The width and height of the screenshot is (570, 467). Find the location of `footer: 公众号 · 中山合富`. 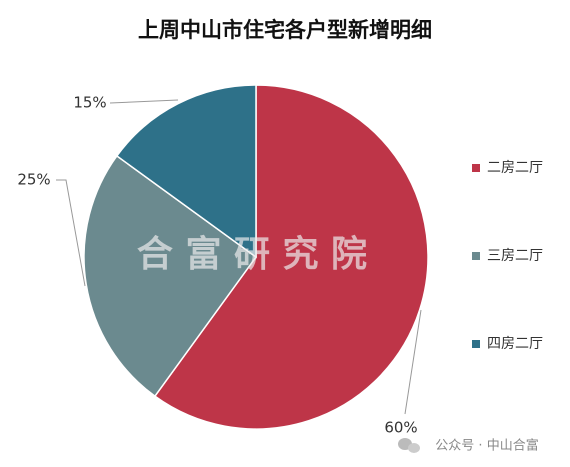

footer: 公众号 · 中山合富 is located at coordinates (486, 446).